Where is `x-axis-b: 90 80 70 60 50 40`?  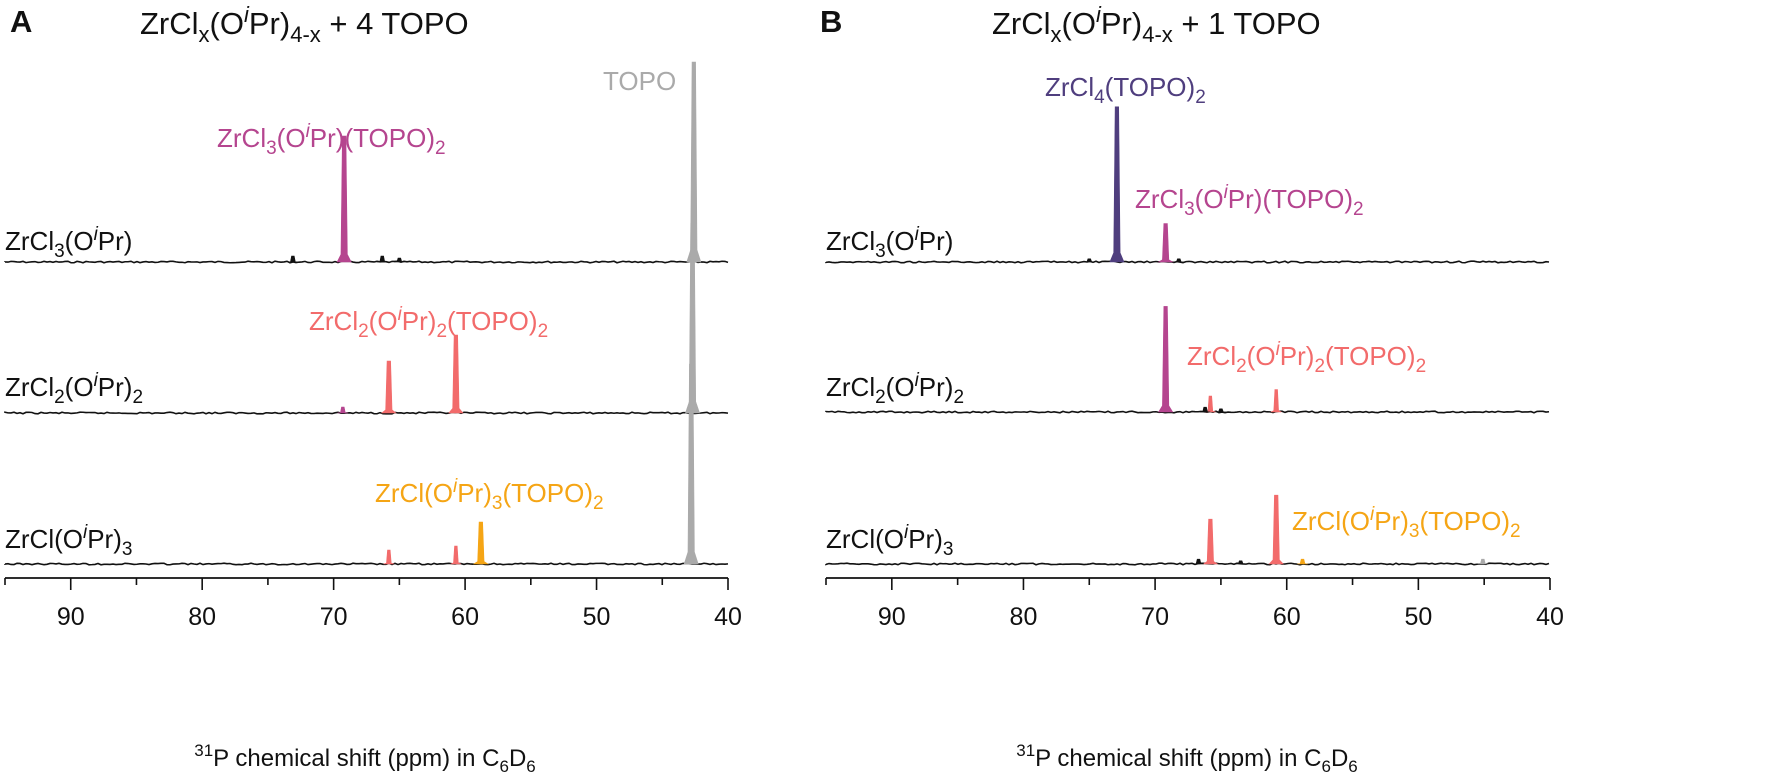 x-axis-b: 90 80 70 60 50 40 is located at coordinates (1194, 604).